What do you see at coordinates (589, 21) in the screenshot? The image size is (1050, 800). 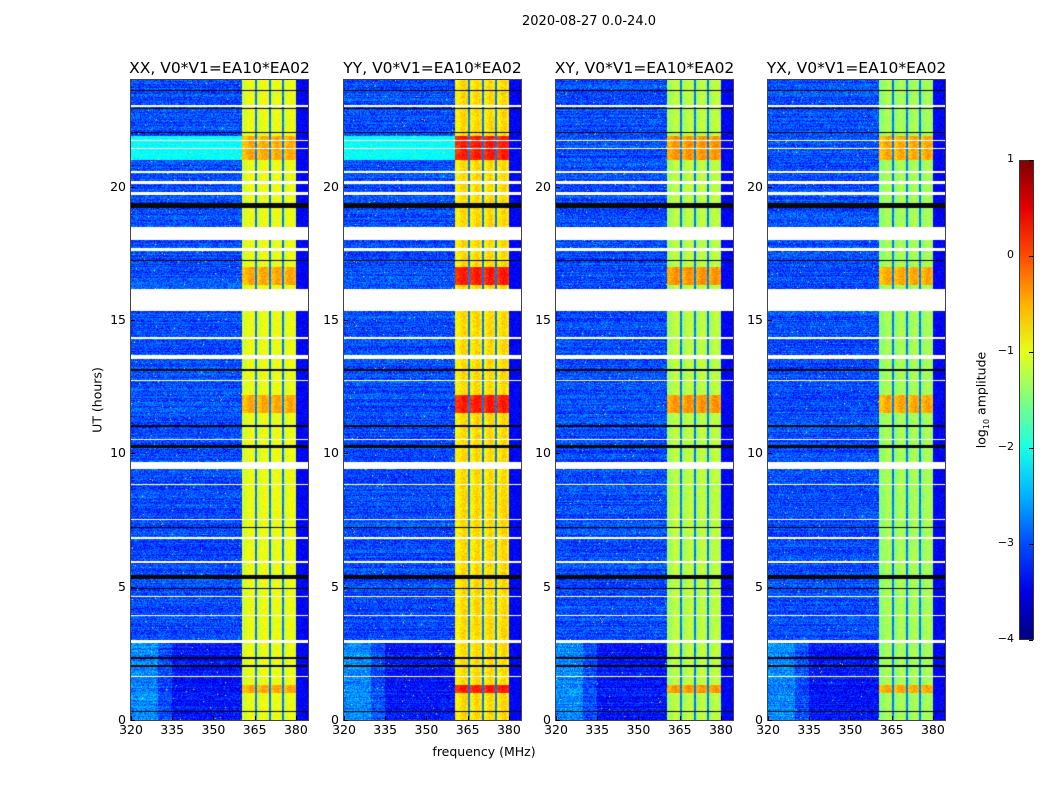 I see `figure-title: 2020-08-27 0.0-24.0` at bounding box center [589, 21].